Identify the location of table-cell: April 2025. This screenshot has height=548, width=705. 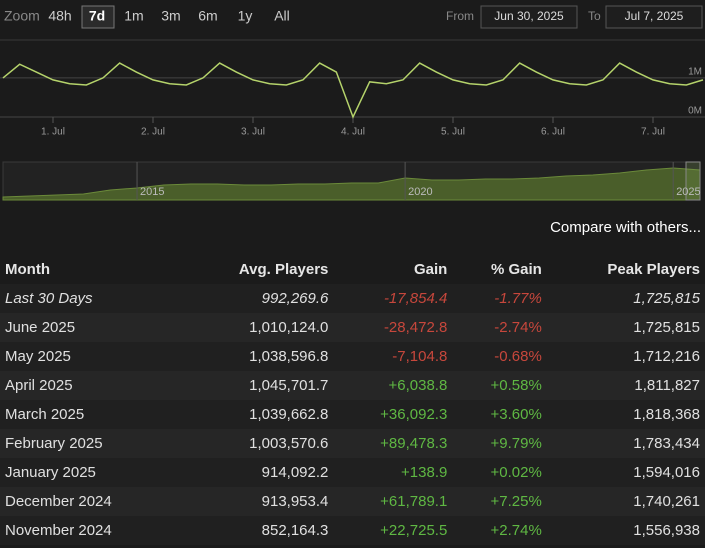
(90, 385).